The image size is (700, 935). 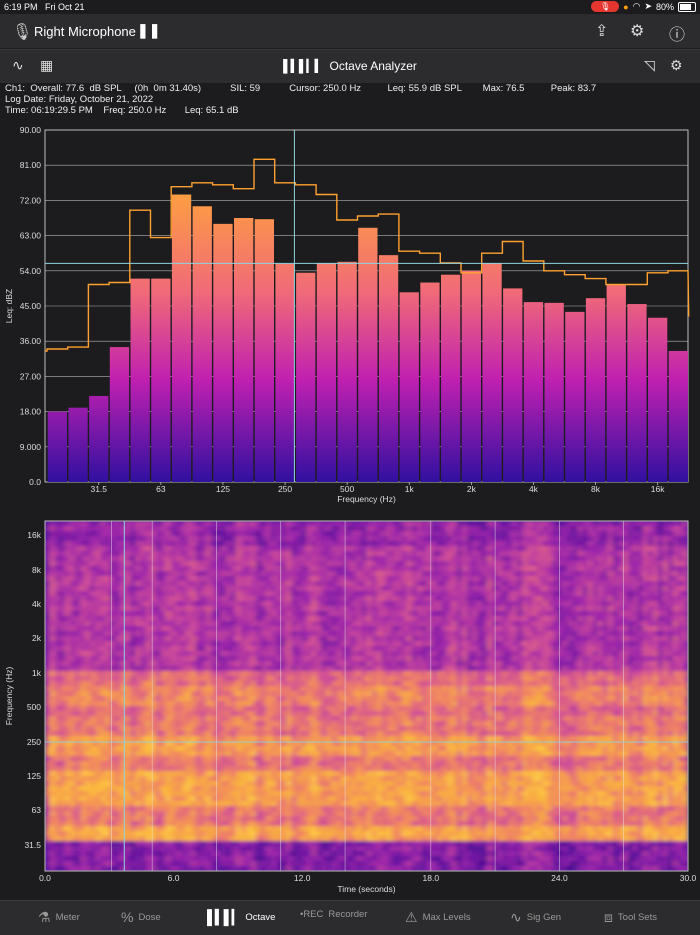 What do you see at coordinates (676, 65) in the screenshot?
I see `analyzer-settings-icon: ⚙` at bounding box center [676, 65].